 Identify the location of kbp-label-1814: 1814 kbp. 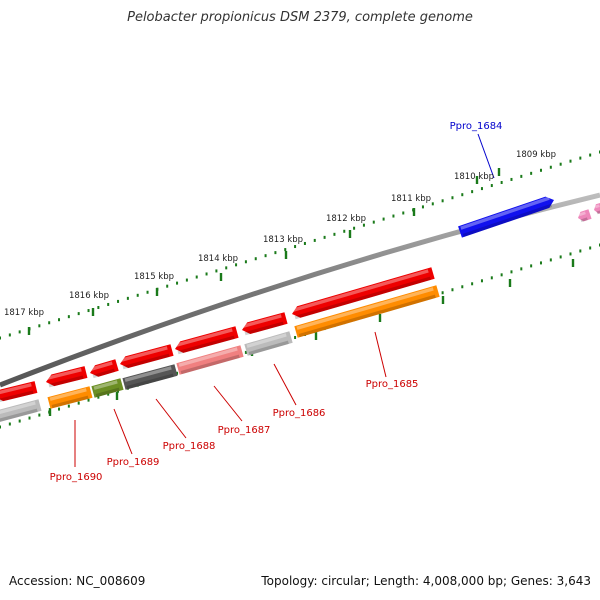
(218, 259).